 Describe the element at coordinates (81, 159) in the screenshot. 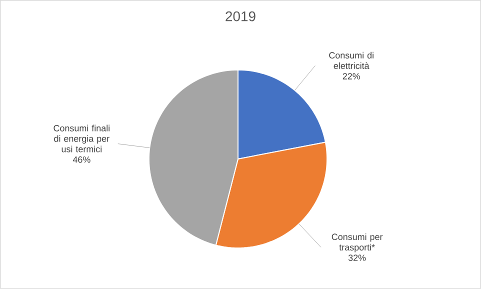

I see `data-label: 46%` at that location.